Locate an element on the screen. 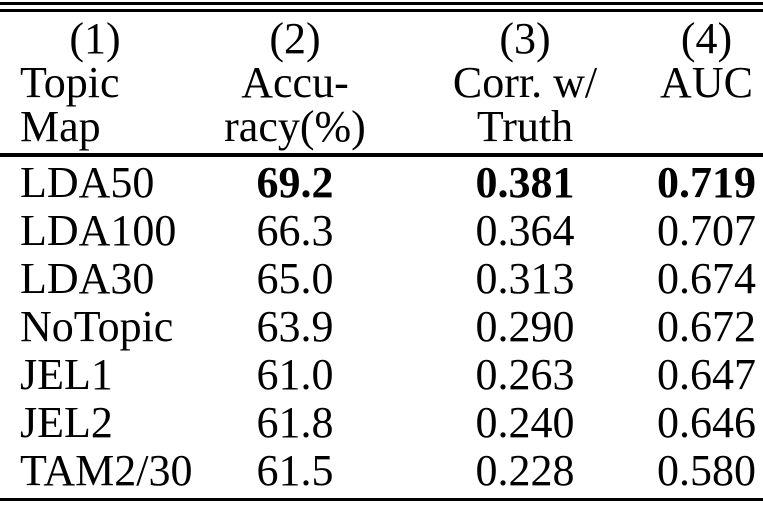 This screenshot has width=763, height=510. bottom-rule is located at coordinates (381, 499).